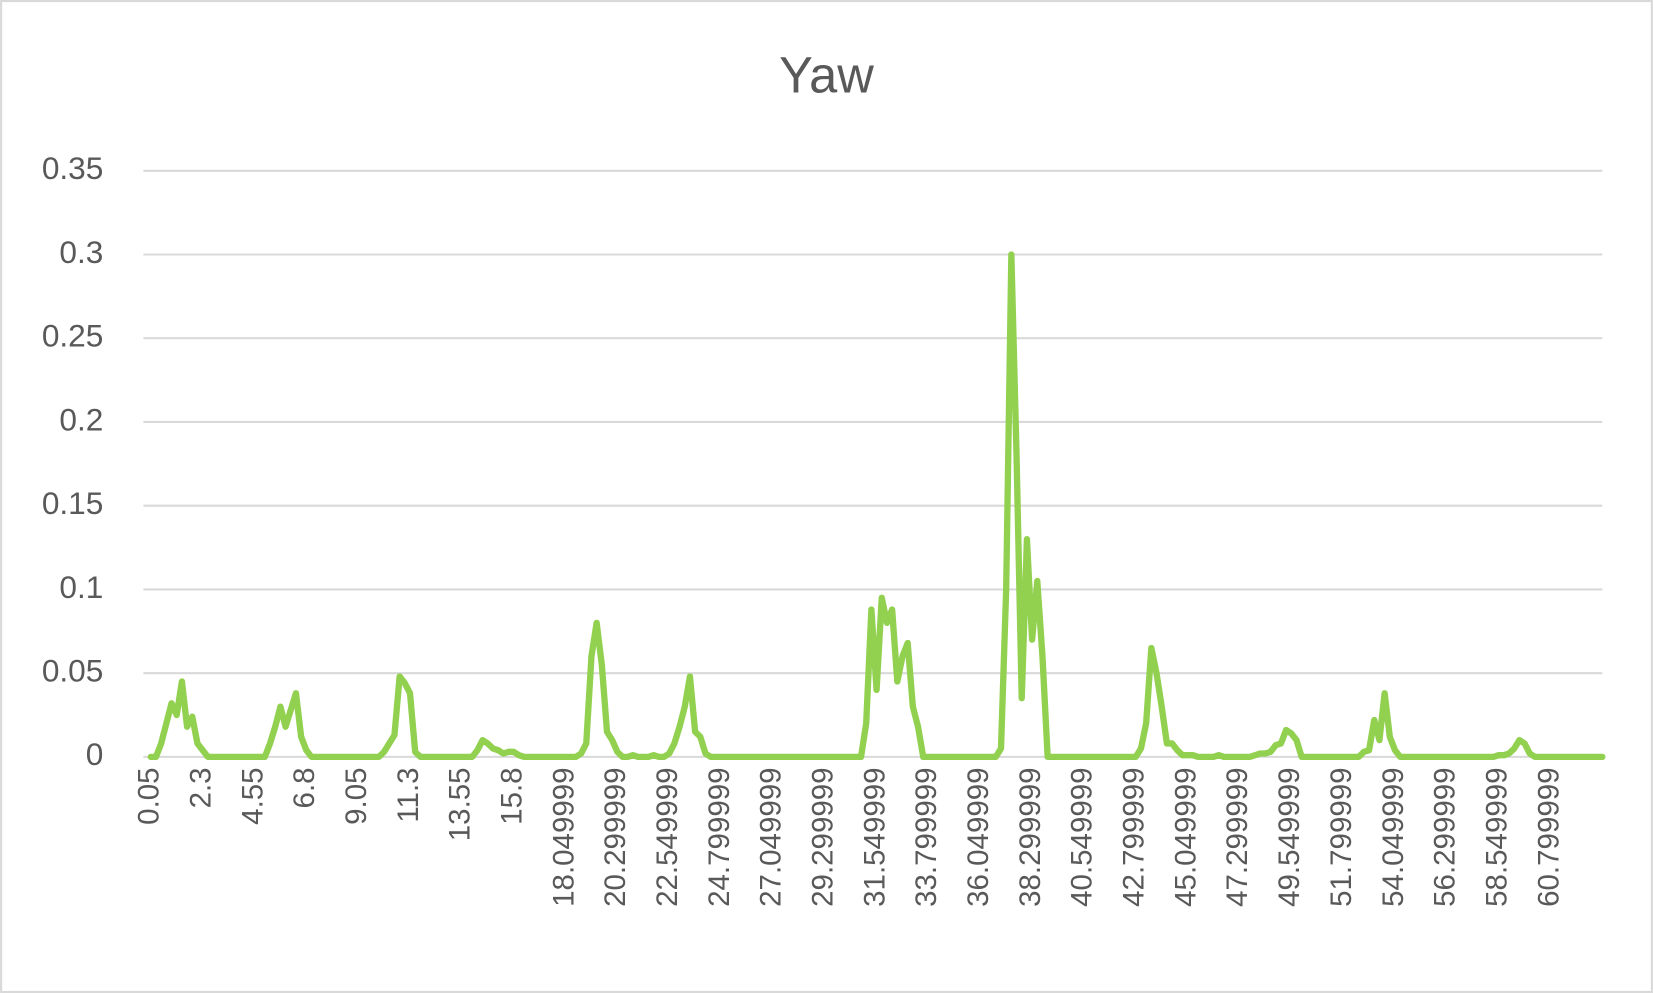 This screenshot has width=1653, height=993. Describe the element at coordinates (771, 836) in the screenshot. I see `x-tick-label: 27.049999` at that location.